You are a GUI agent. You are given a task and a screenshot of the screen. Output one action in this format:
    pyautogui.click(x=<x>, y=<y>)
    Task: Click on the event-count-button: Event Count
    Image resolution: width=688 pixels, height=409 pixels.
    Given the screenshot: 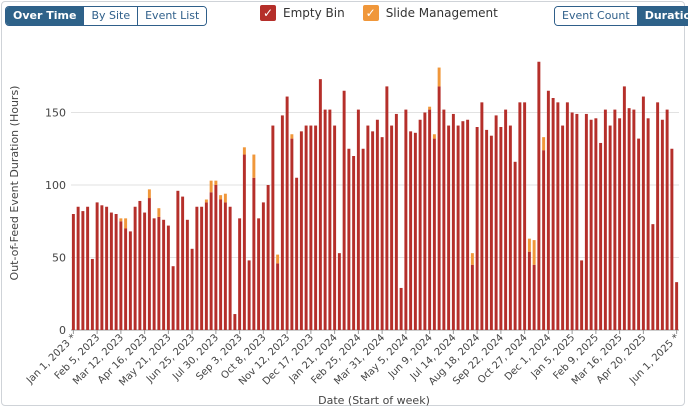 What is the action you would take?
    pyautogui.click(x=596, y=16)
    